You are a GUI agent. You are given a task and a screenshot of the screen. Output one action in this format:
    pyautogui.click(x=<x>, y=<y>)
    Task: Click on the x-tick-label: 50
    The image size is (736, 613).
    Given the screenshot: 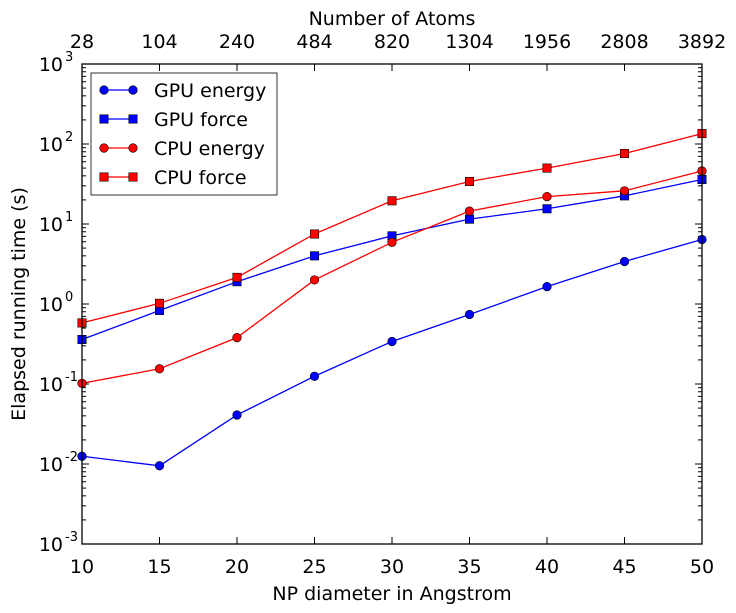 What is the action you would take?
    pyautogui.click(x=702, y=567)
    